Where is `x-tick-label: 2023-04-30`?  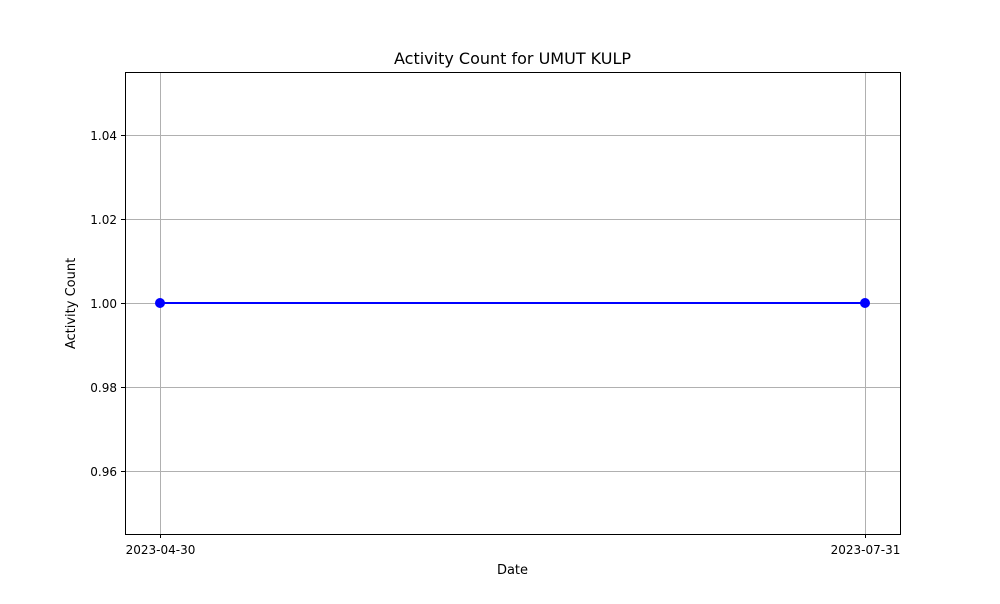
x-tick-label: 2023-04-30 is located at coordinates (161, 550).